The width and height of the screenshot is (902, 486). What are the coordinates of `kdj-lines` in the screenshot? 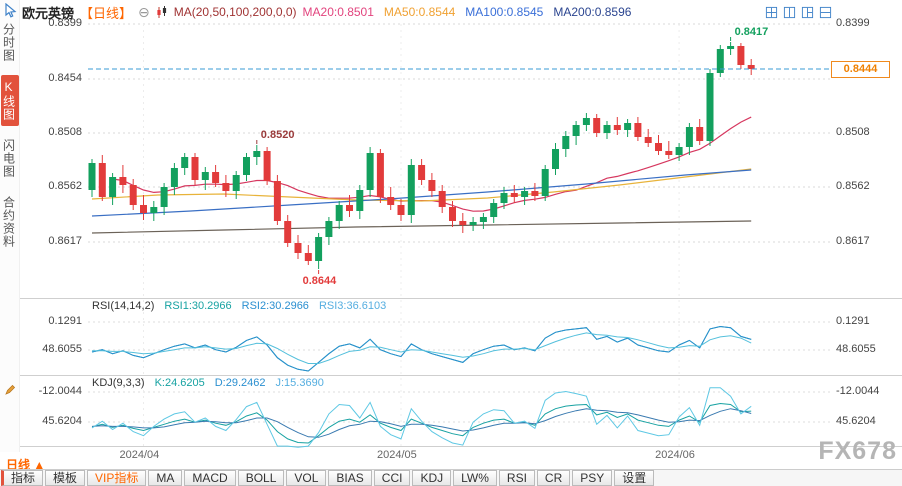 It's located at (421, 417).